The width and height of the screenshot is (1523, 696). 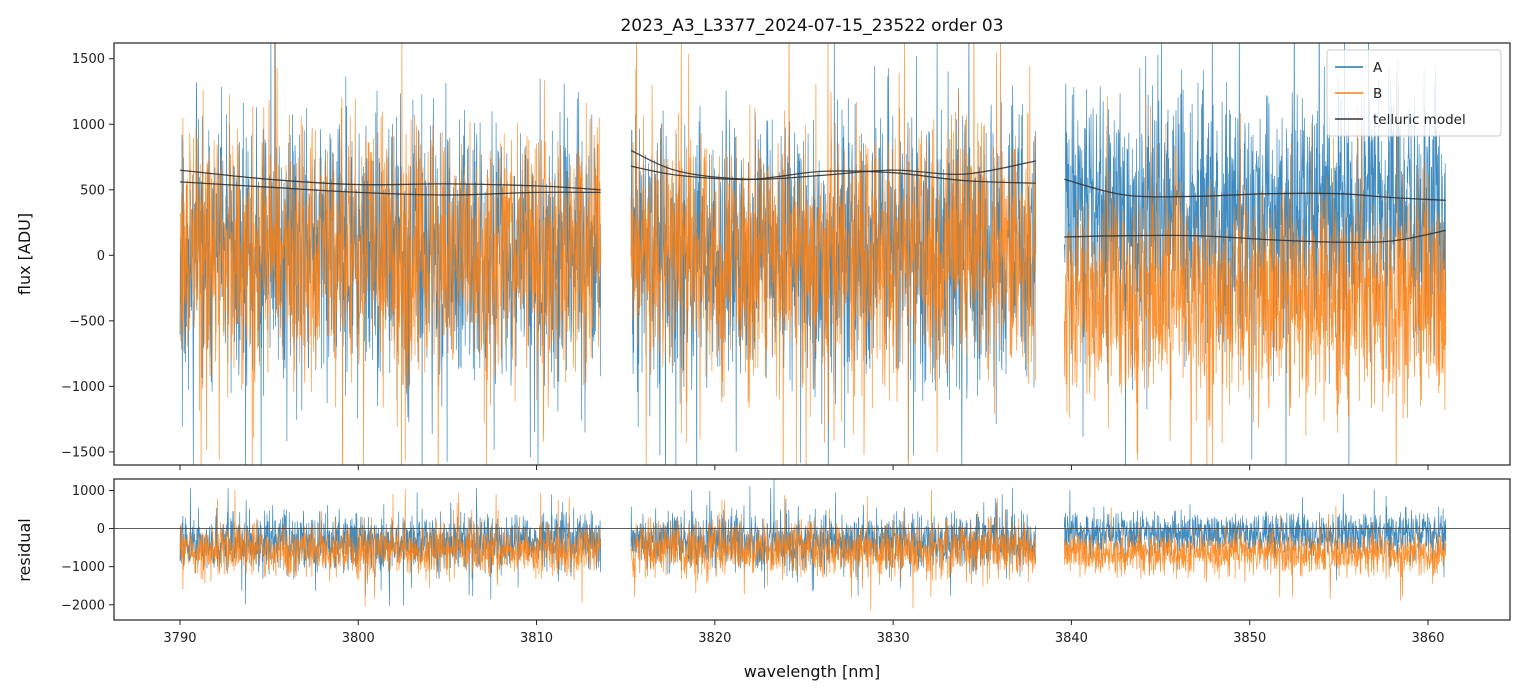 What do you see at coordinates (804, 467) in the screenshot?
I see `flux-x-ticks` at bounding box center [804, 467].